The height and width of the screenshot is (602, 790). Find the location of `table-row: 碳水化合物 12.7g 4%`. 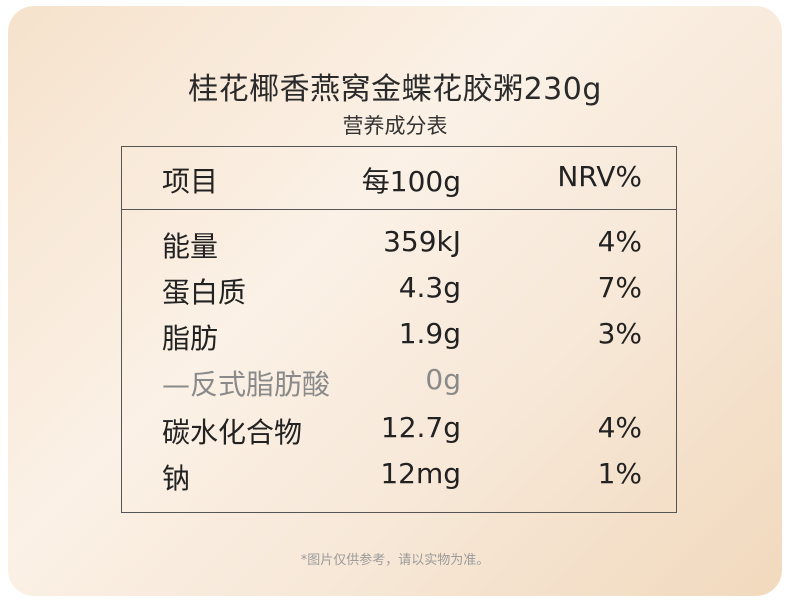

table-row: 碳水化合物 12.7g 4% is located at coordinates (399, 434).